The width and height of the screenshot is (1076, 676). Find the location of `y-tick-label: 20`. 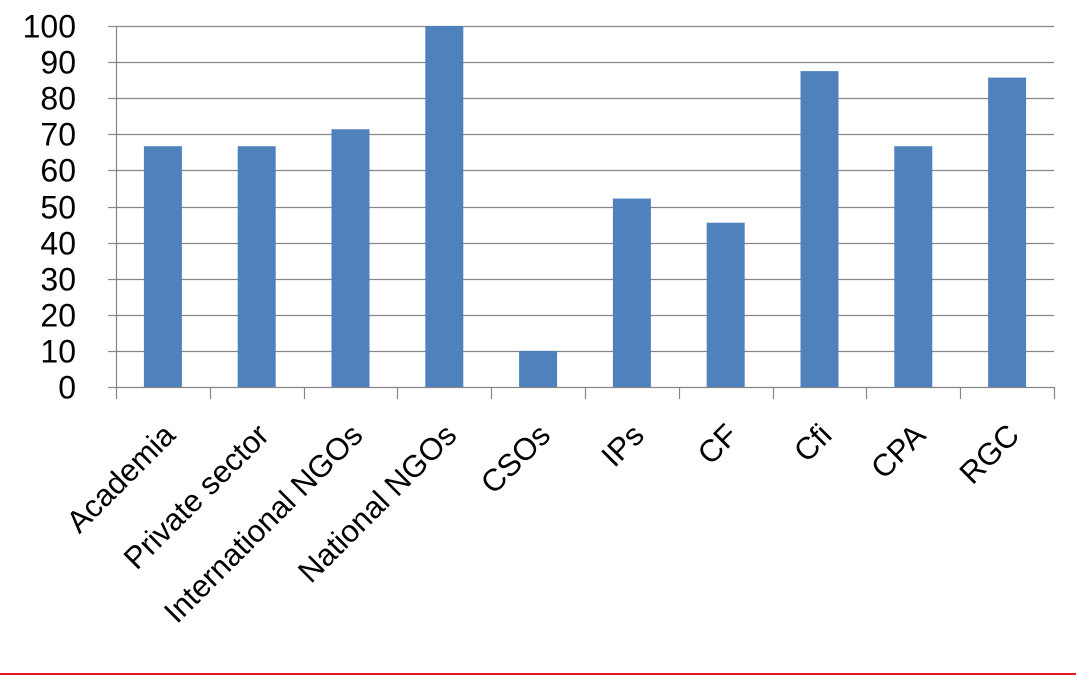

y-tick-label: 20 is located at coordinates (58, 316).